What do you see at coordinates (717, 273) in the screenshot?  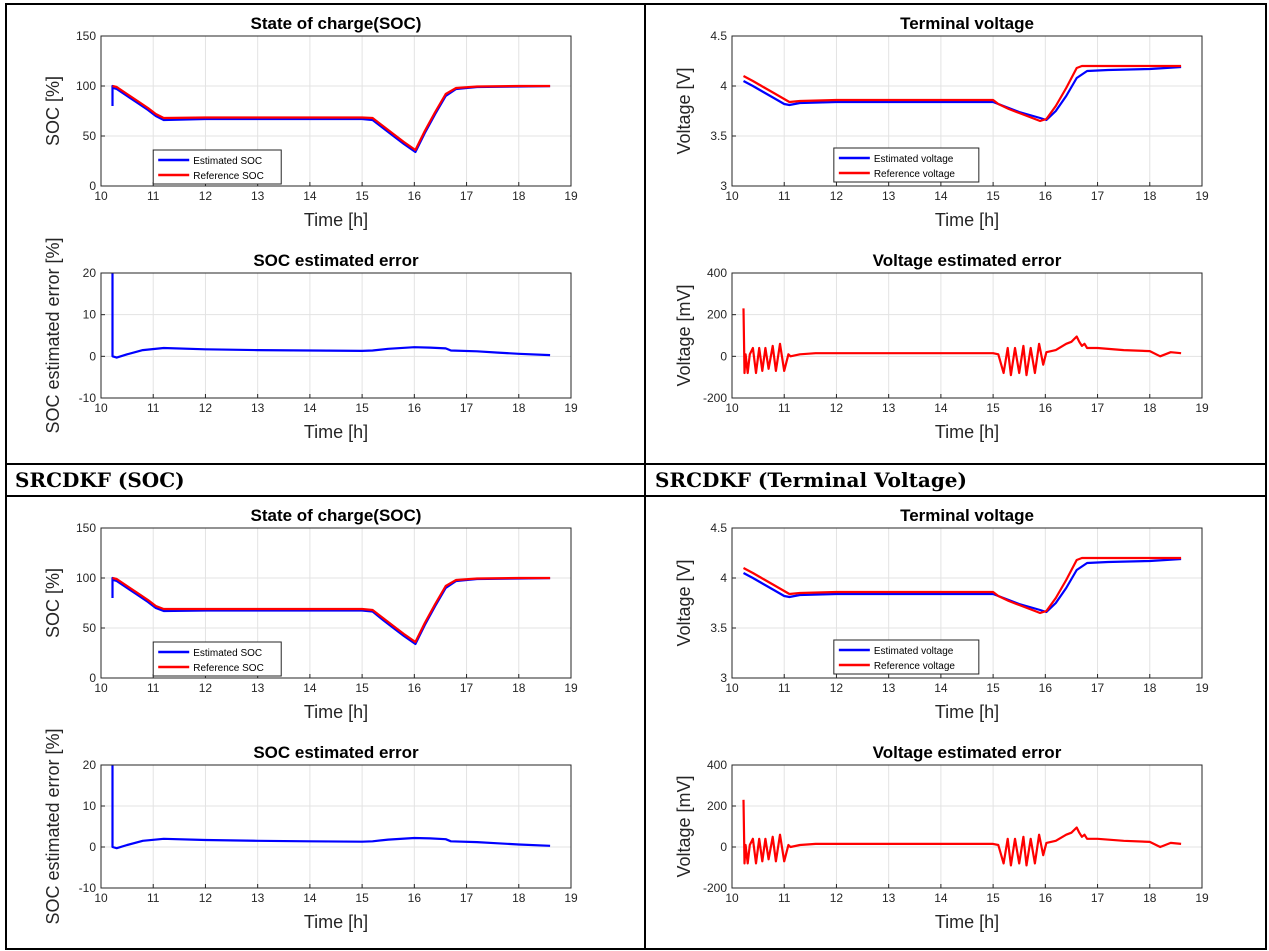 I see `y-tick-label: 400` at bounding box center [717, 273].